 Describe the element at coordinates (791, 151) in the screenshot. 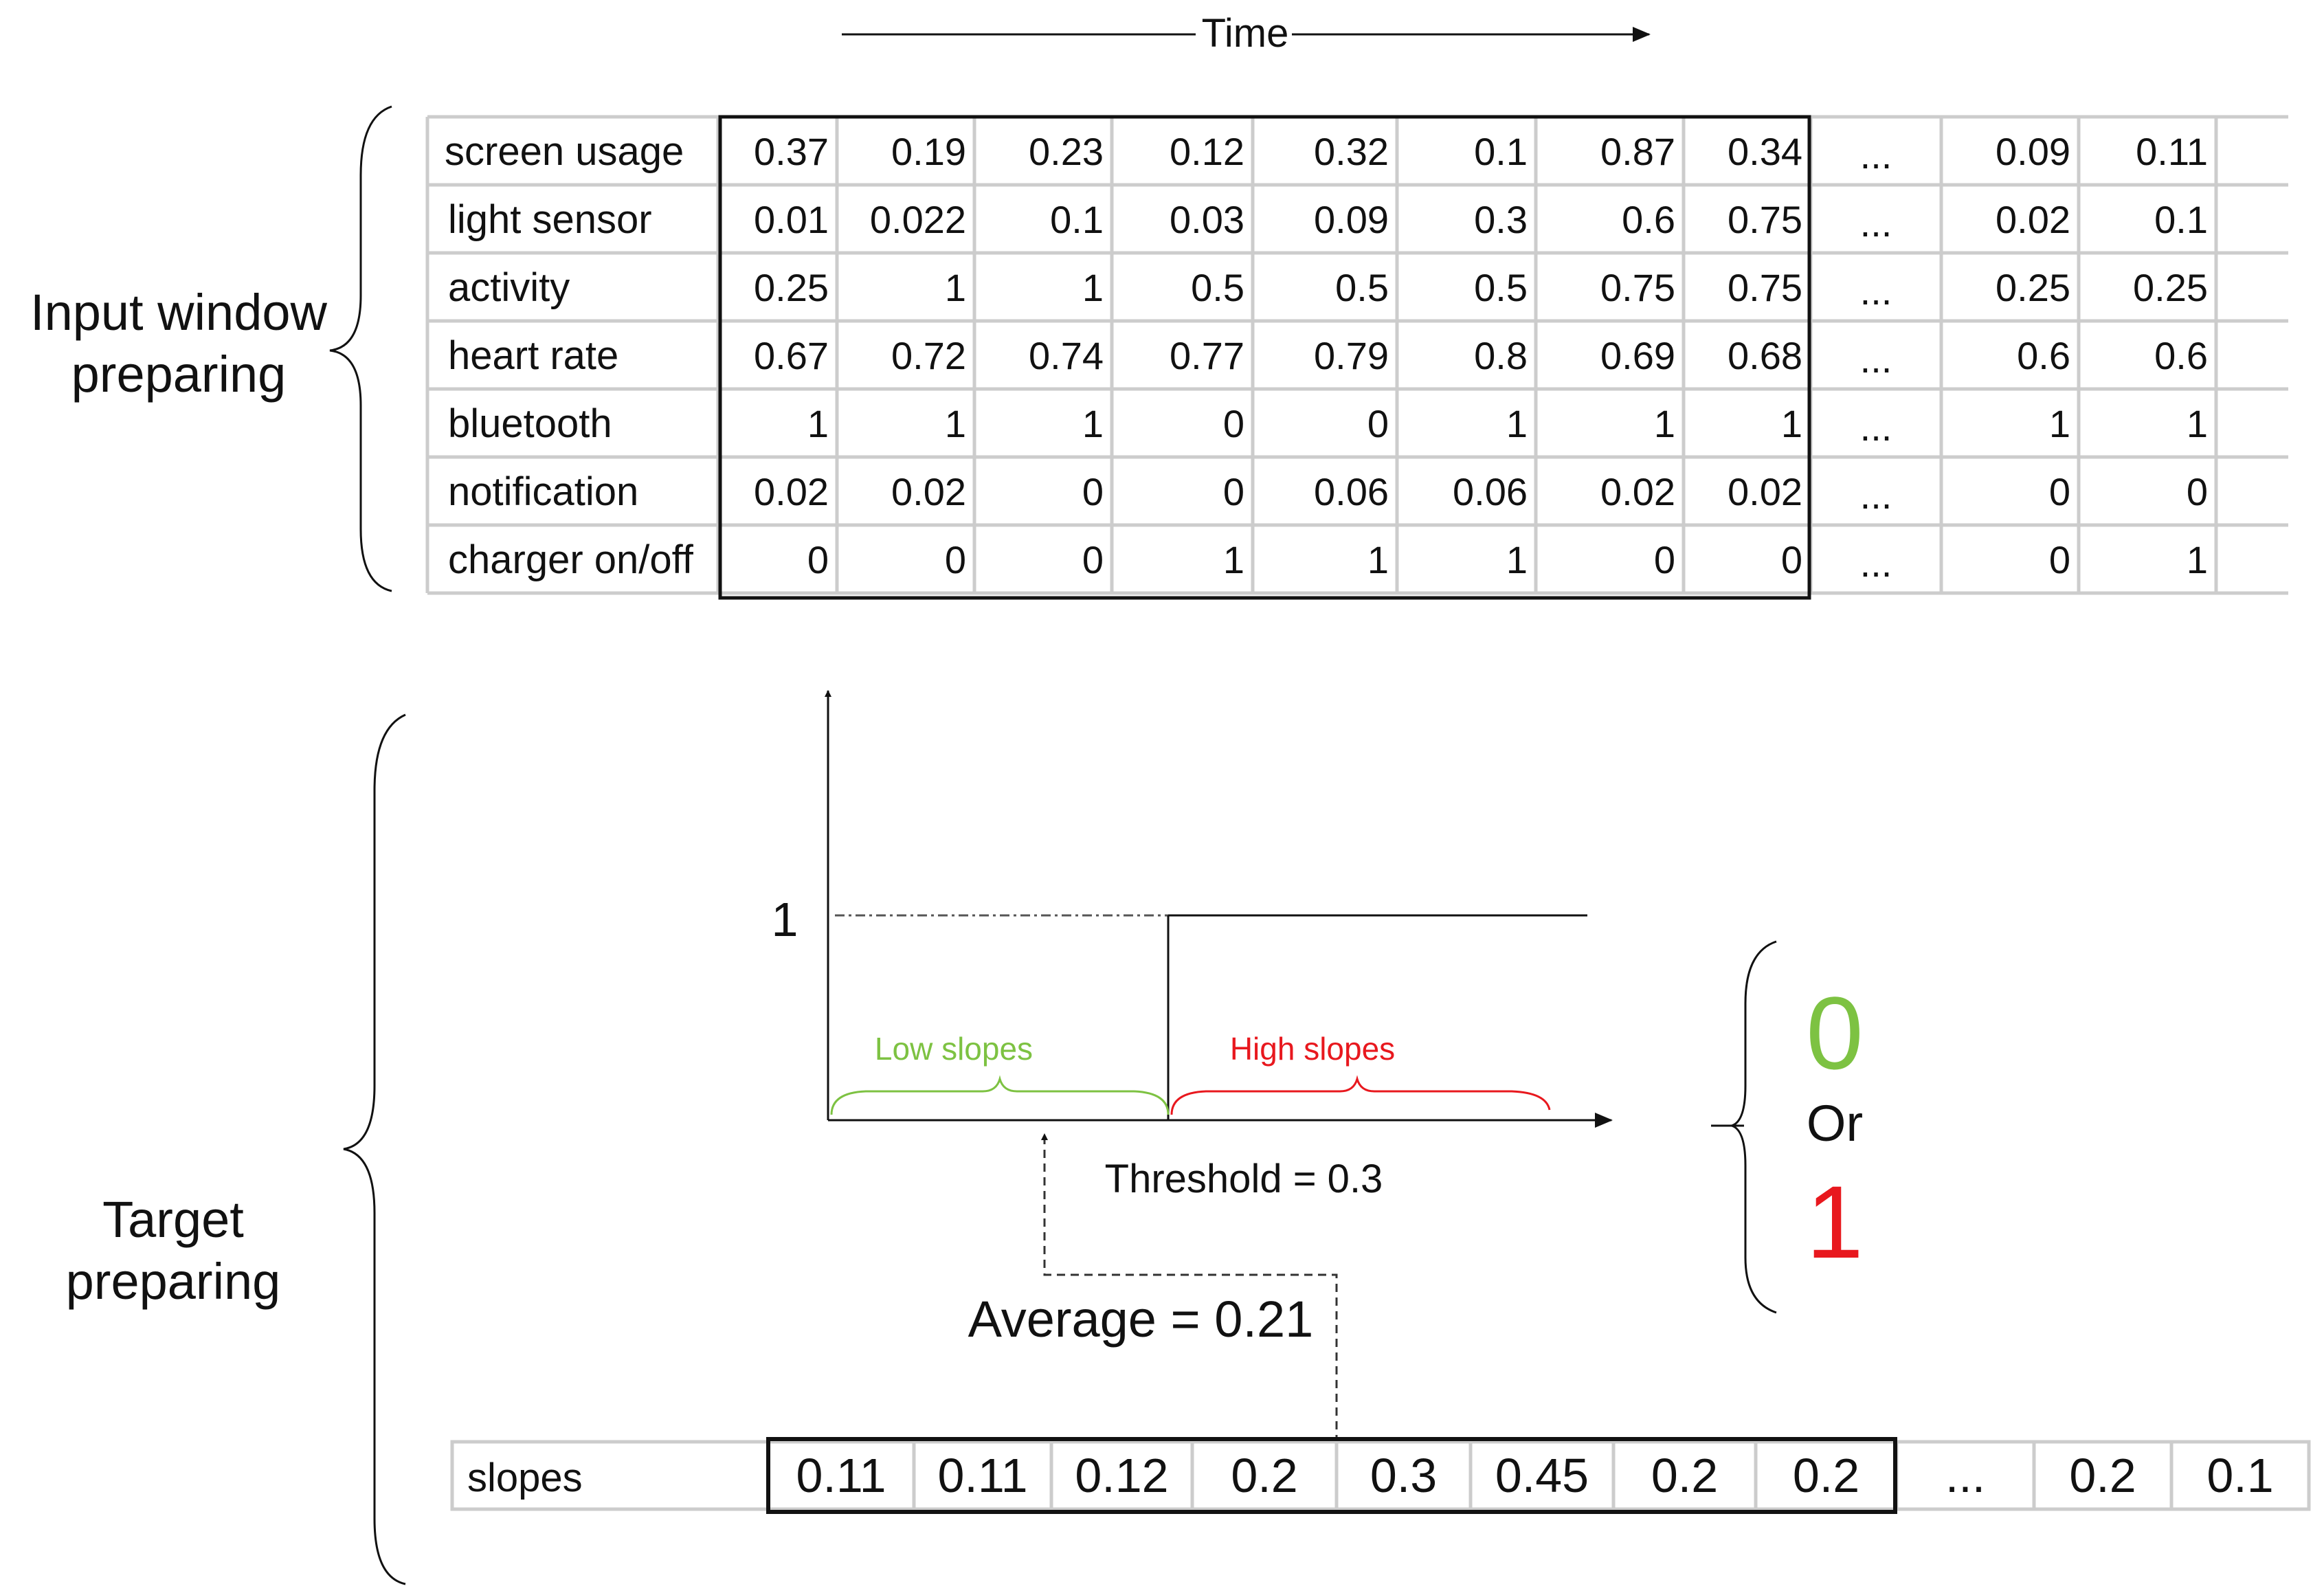

I see `table-cell: 0.37` at that location.